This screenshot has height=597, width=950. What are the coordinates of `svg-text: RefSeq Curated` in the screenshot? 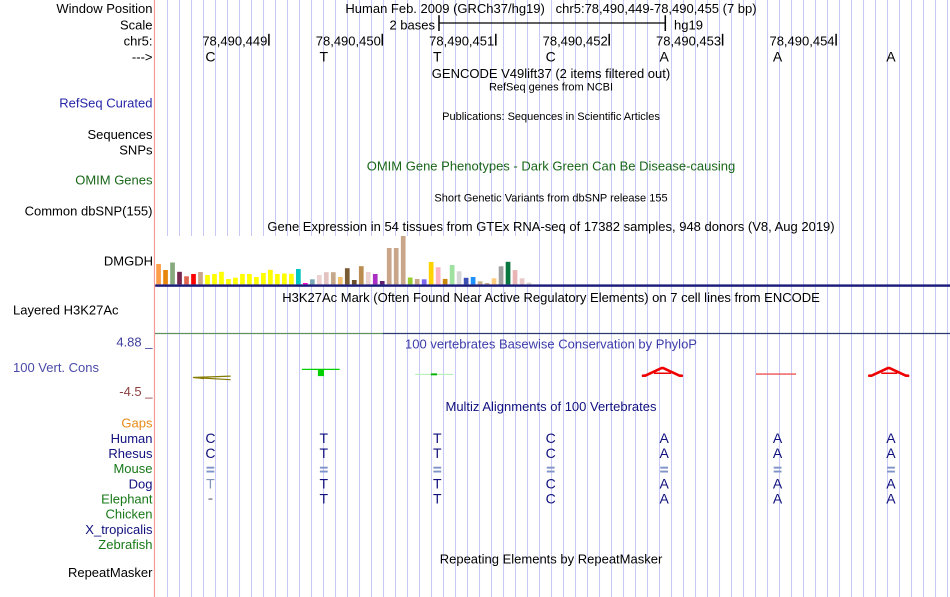 It's located at (105, 103).